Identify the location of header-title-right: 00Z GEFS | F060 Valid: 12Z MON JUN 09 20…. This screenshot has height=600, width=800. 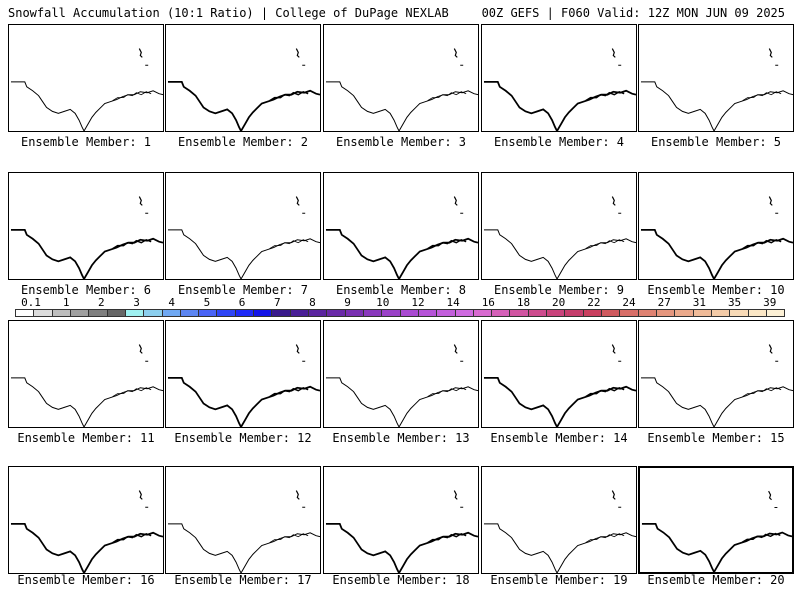
(633, 13).